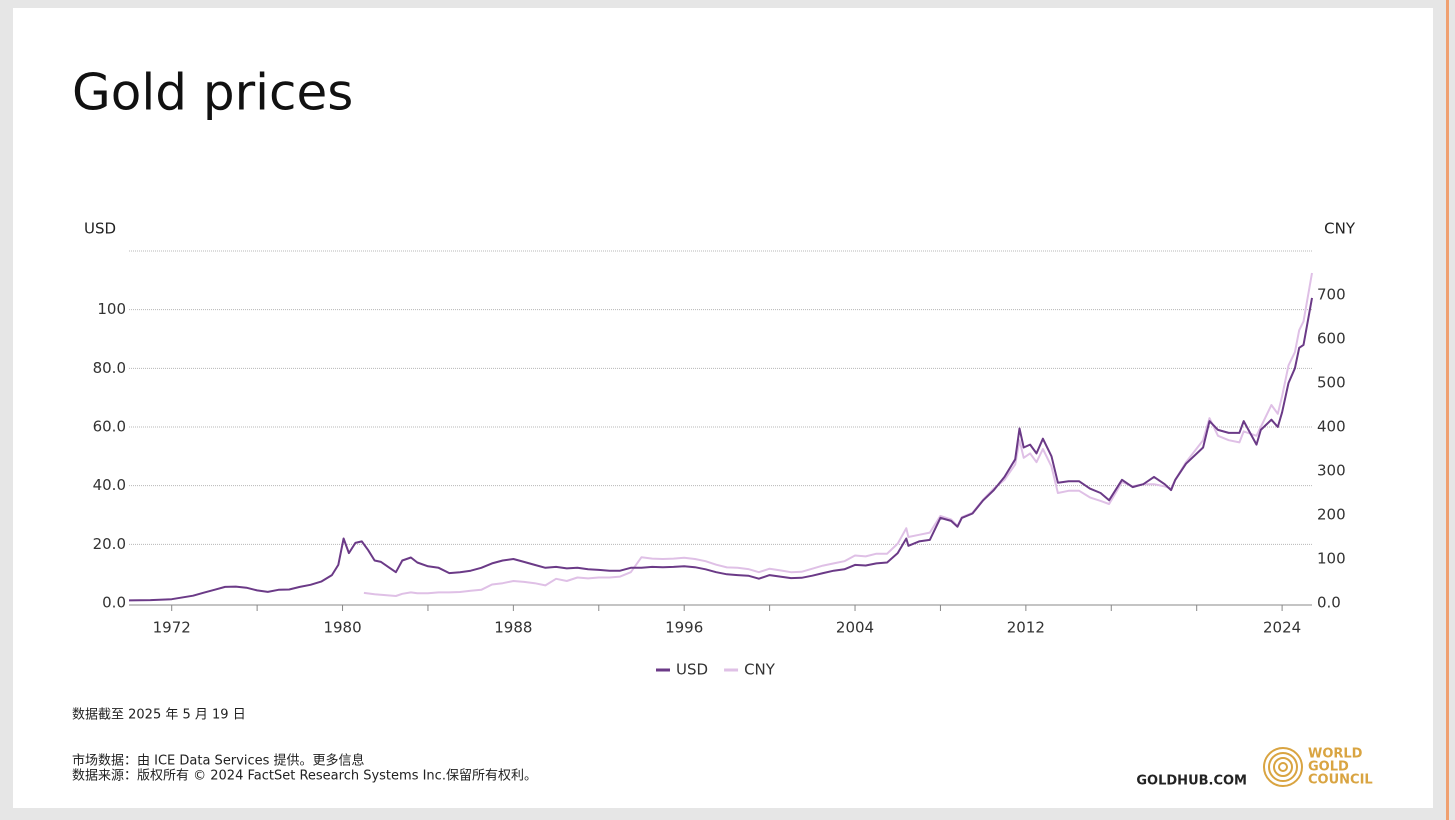  What do you see at coordinates (513, 628) in the screenshot?
I see `x-tick-label: 1988` at bounding box center [513, 628].